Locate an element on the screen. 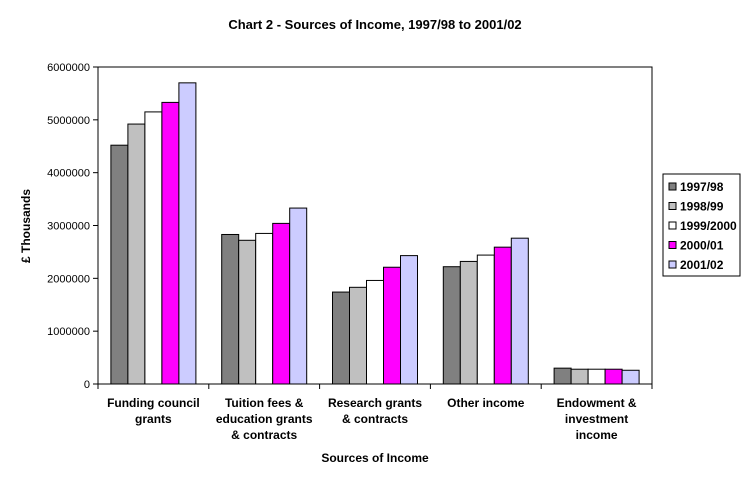 This screenshot has height=483, width=750. legend-label: 2000/01 is located at coordinates (702, 246).